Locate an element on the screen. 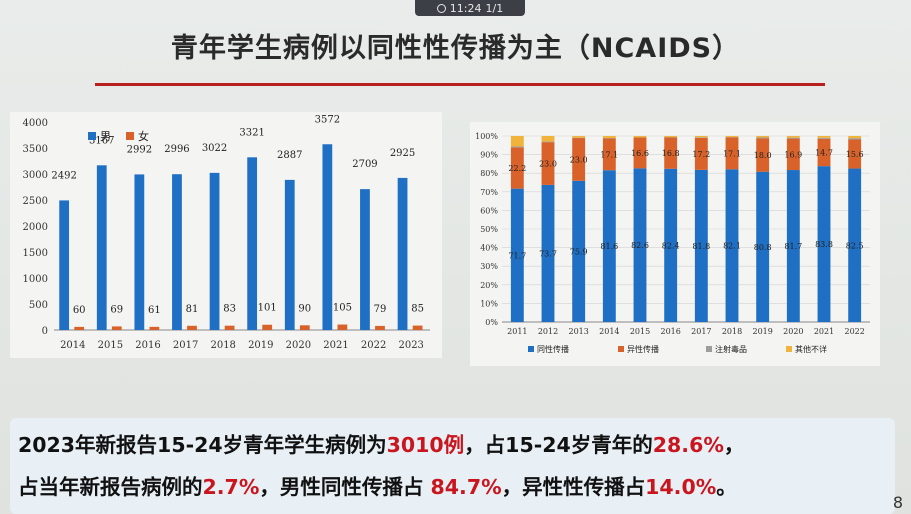  bar-male-2021 is located at coordinates (327, 237).